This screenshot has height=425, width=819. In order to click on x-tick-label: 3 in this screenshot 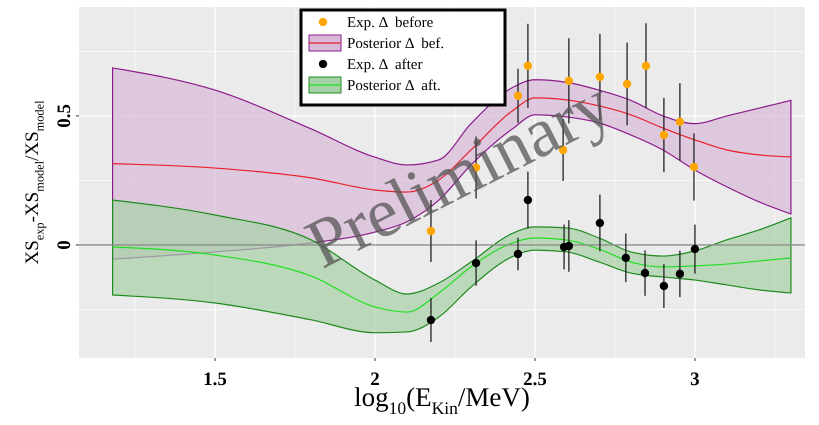, I will do `click(695, 379)`.